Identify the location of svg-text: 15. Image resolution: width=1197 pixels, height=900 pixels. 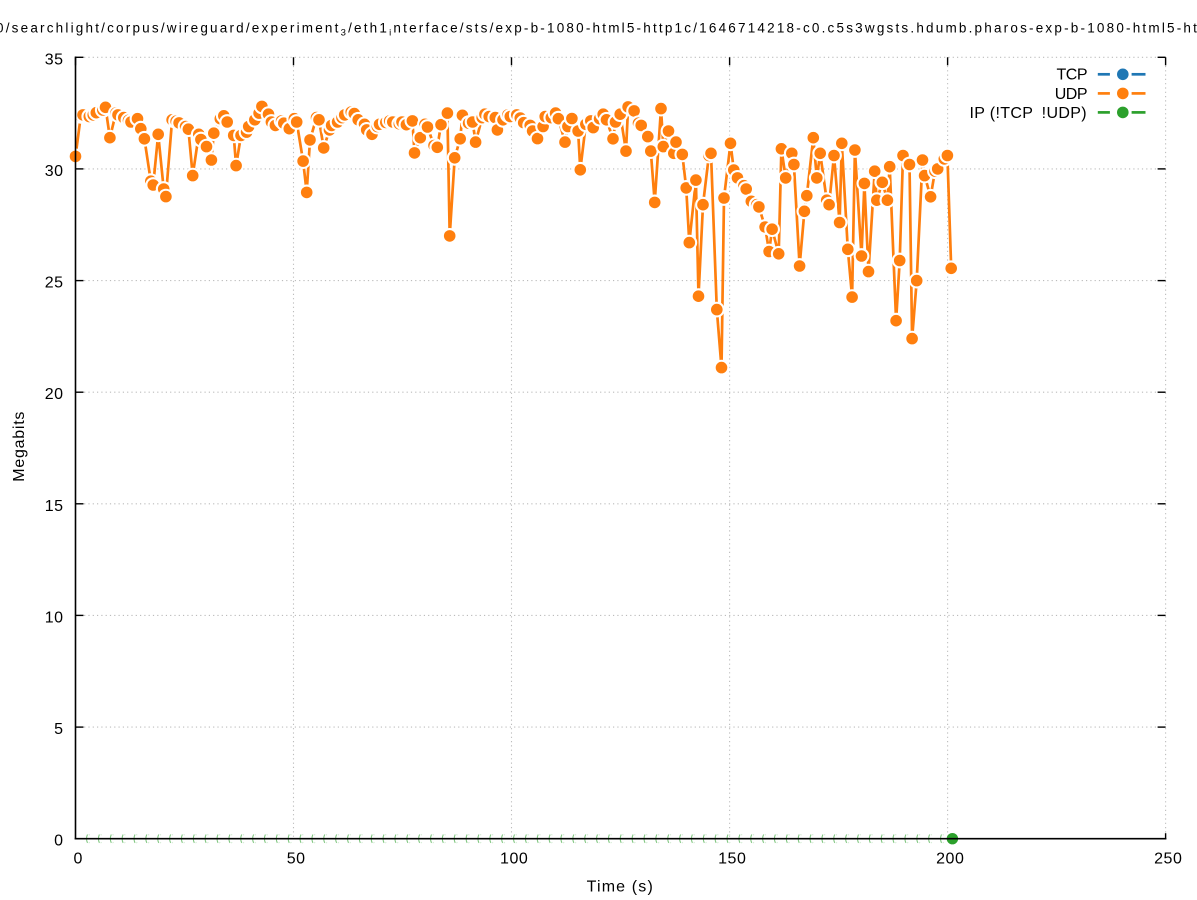
(54, 506).